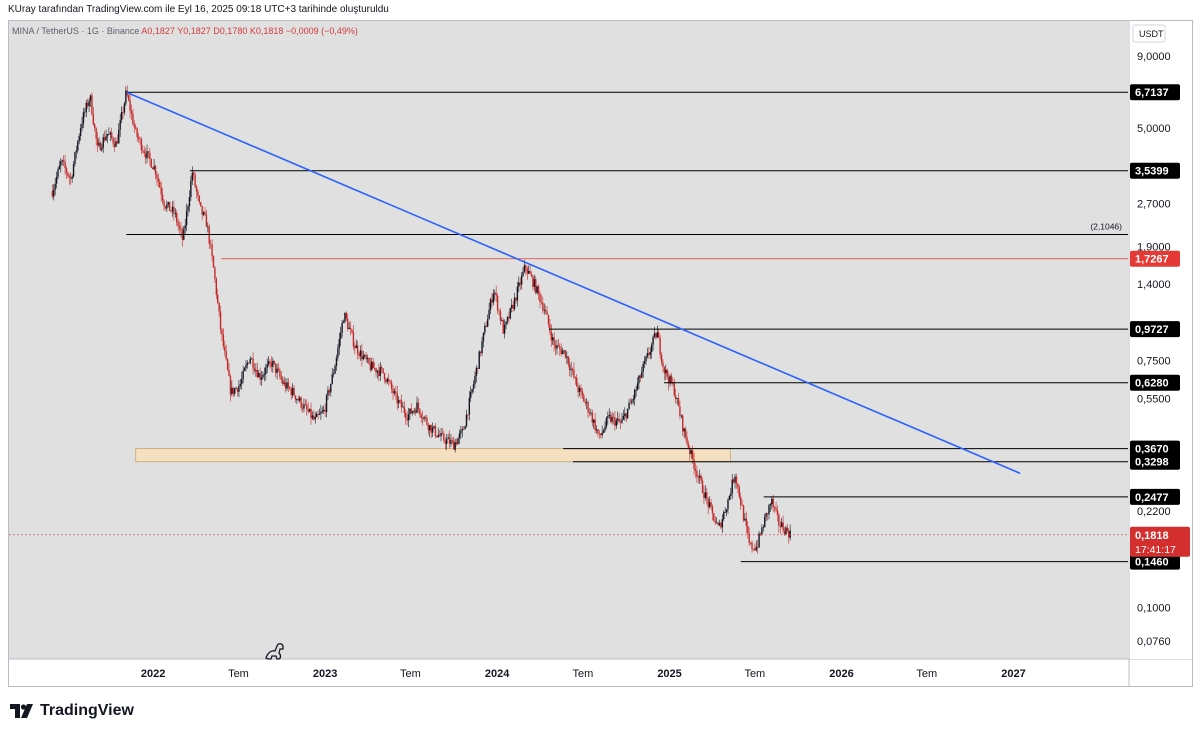  I want to click on symbol-info: MINA / TetherUS · 1G · Binance, so click(76, 31).